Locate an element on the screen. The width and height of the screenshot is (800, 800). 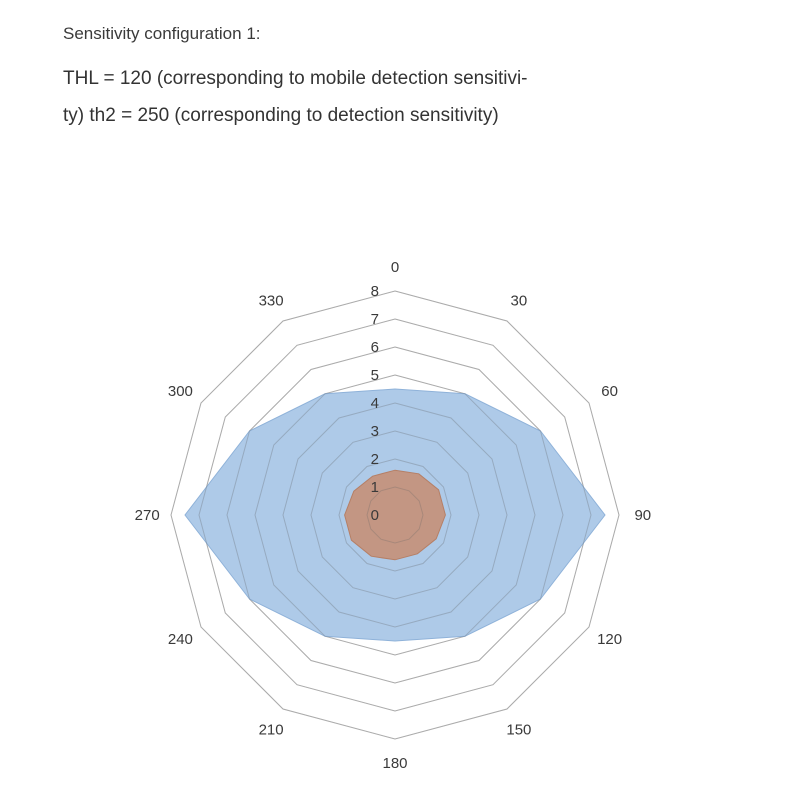
angle-label: 240 is located at coordinates (180, 639).